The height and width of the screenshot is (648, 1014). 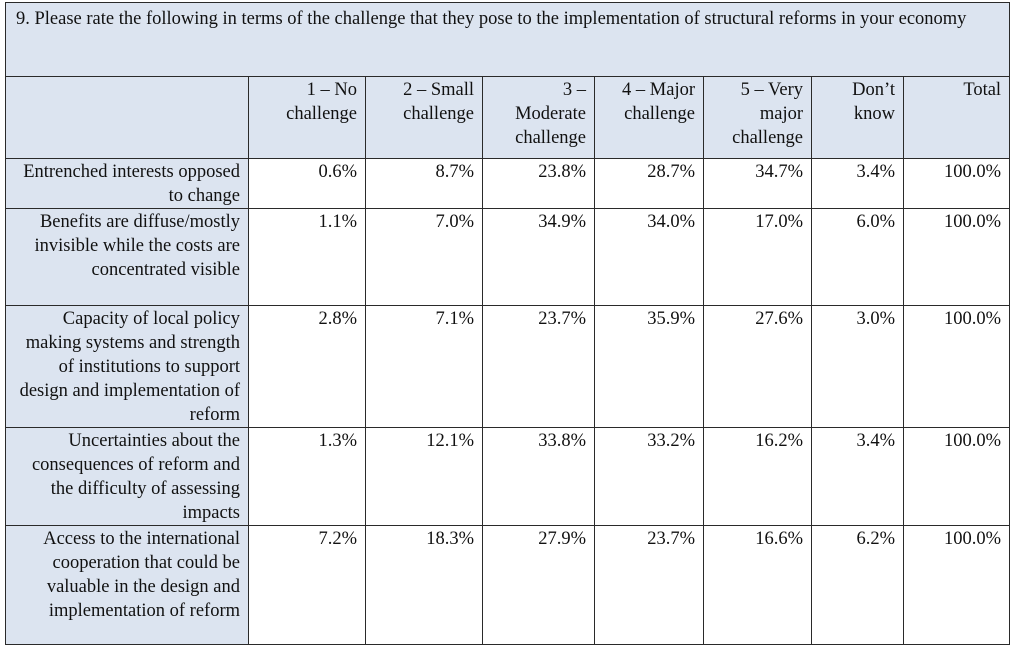 What do you see at coordinates (857, 585) in the screenshot?
I see `value-cell: 6.2%` at bounding box center [857, 585].